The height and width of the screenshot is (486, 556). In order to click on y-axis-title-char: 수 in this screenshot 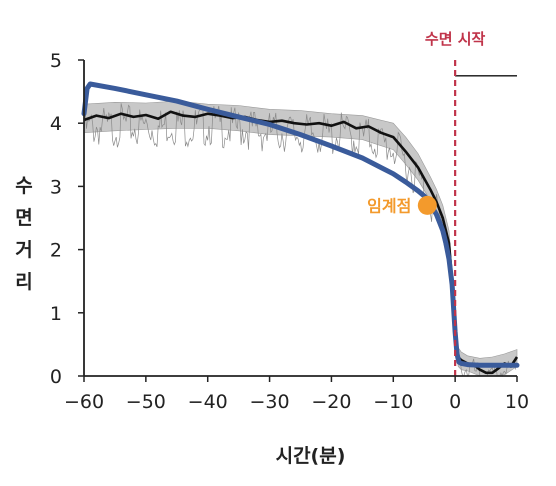, I will do `click(23, 186)`.